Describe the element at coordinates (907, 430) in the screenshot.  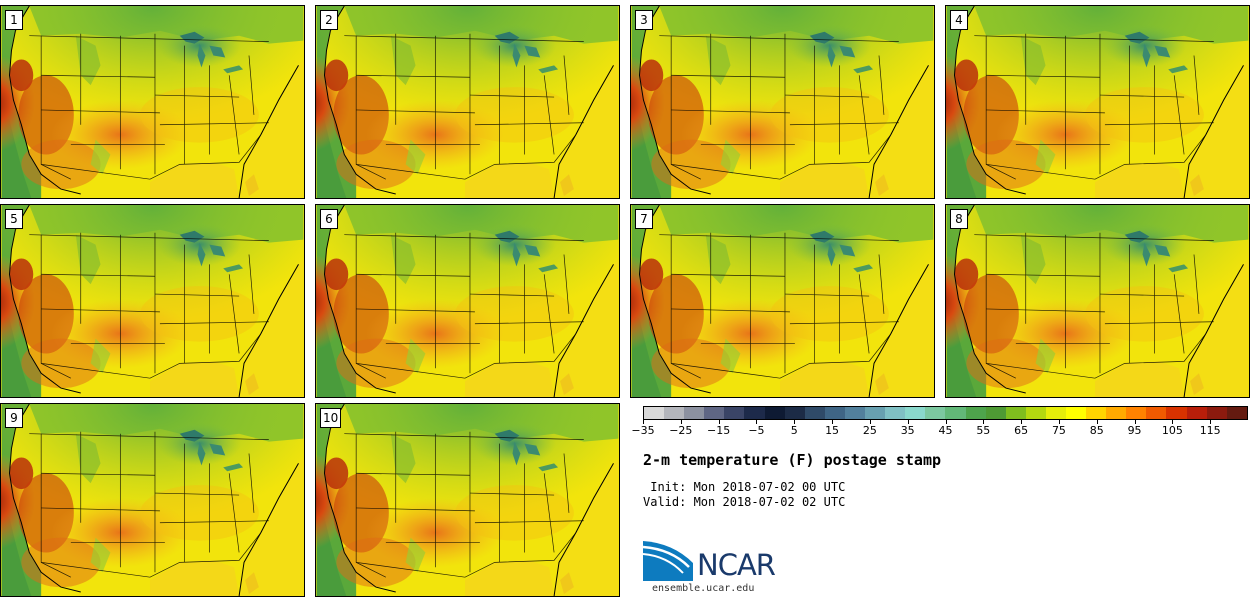
I see `colorbar-tick-label: 35` at that location.